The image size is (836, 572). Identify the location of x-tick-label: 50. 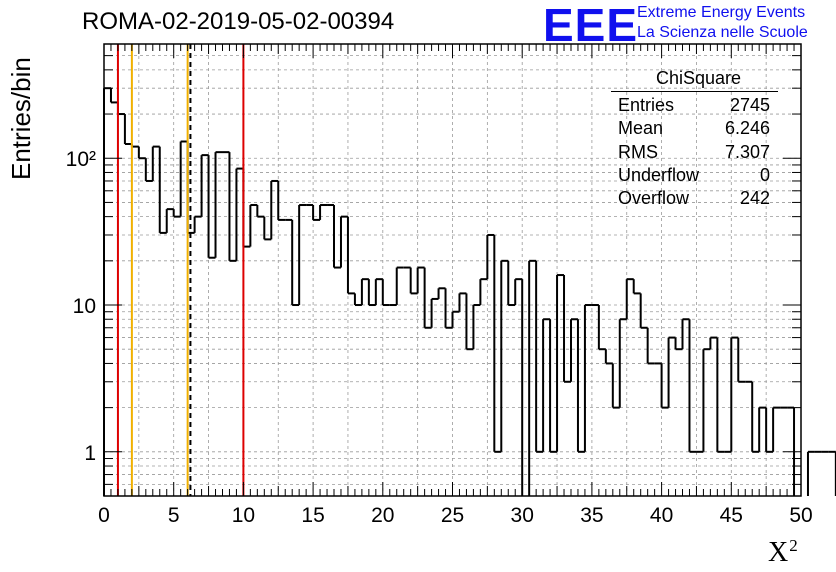
(800, 515).